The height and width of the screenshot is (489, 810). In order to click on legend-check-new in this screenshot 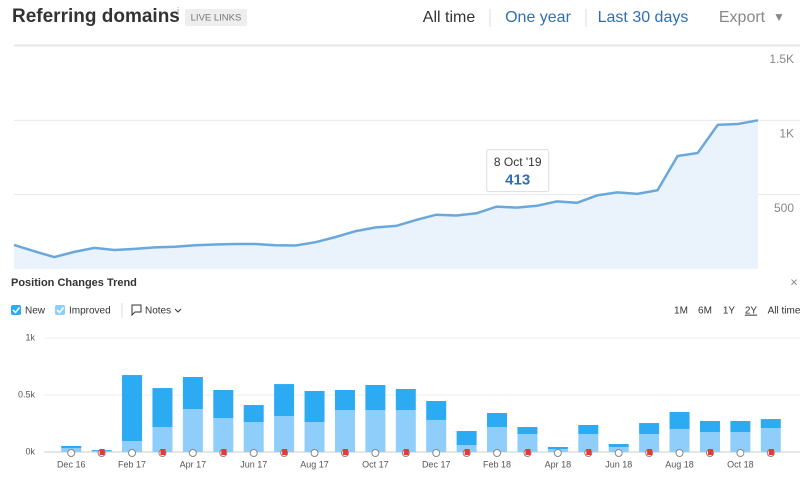, I will do `click(16, 310)`.